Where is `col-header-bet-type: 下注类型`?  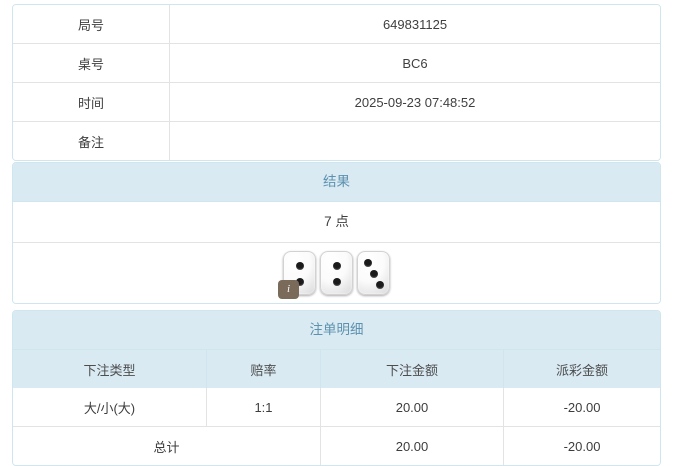 col-header-bet-type: 下注类型 is located at coordinates (110, 369).